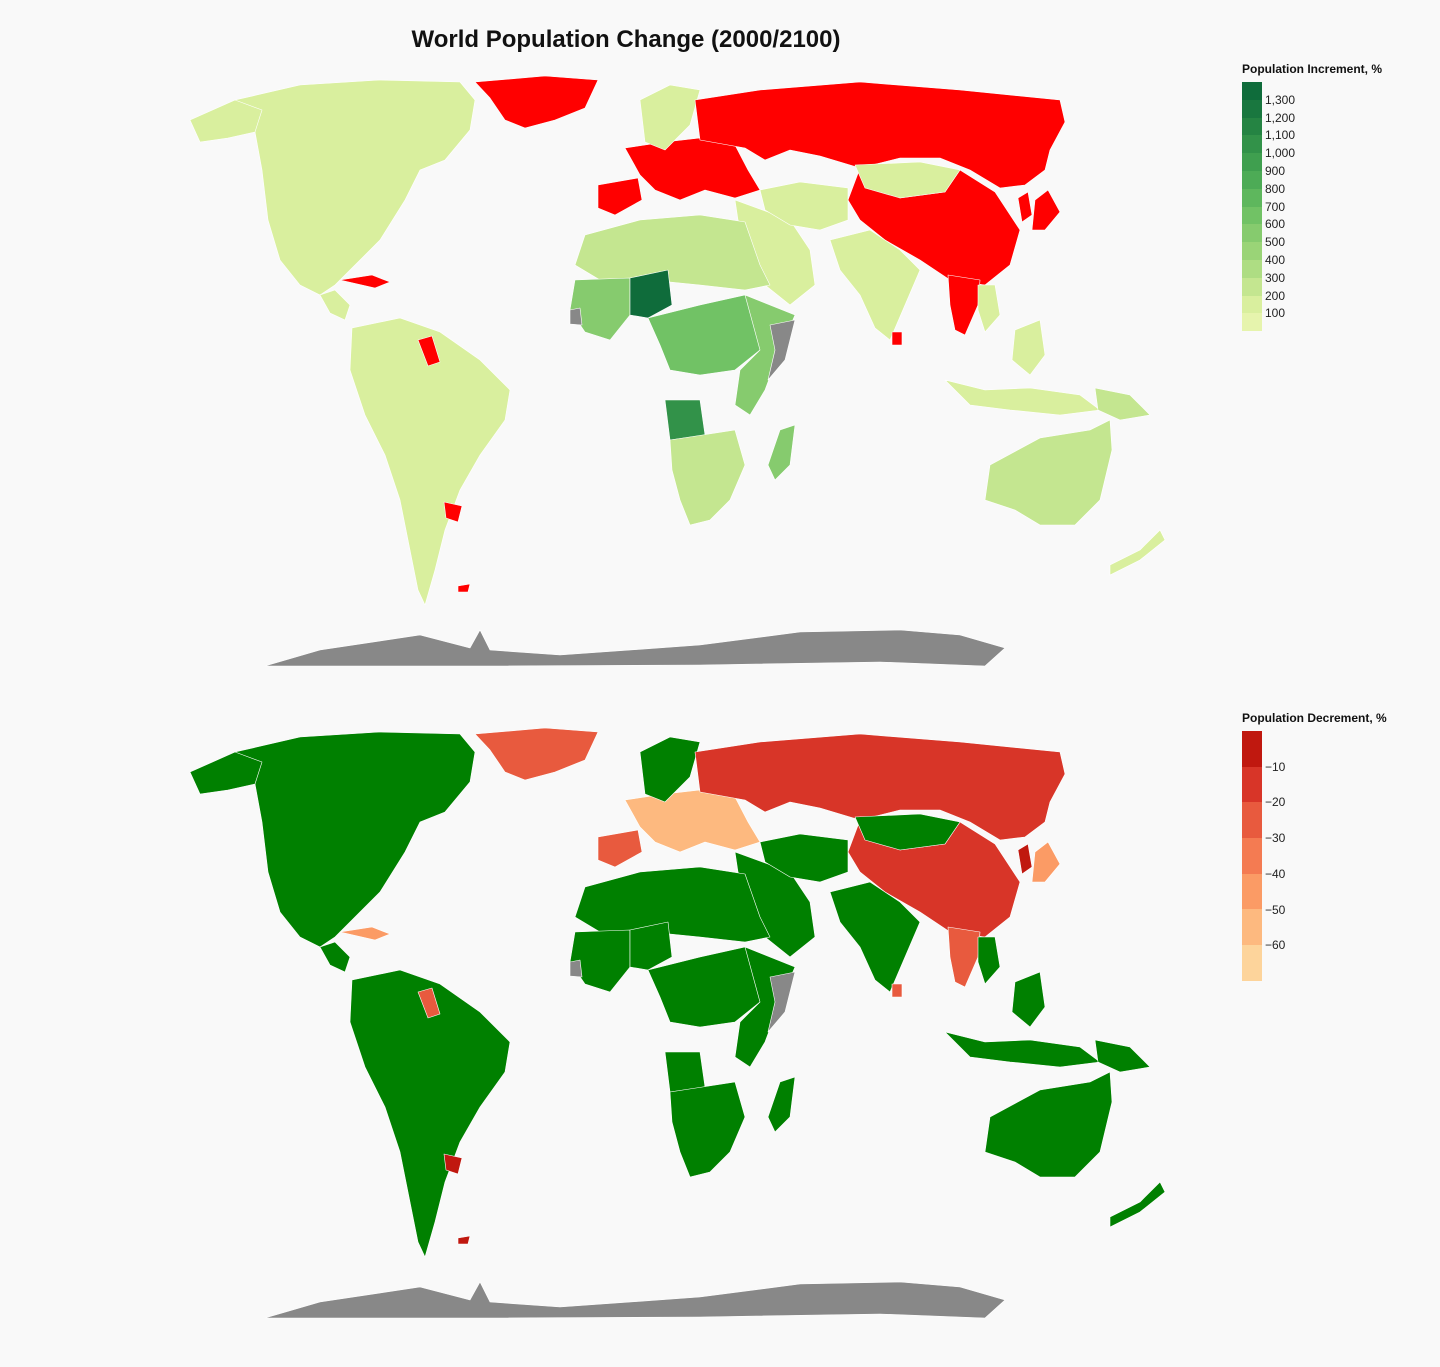 The image size is (1440, 1367). Describe the element at coordinates (1280, 135) in the screenshot. I see `legend-tick-label: 1,100` at that location.